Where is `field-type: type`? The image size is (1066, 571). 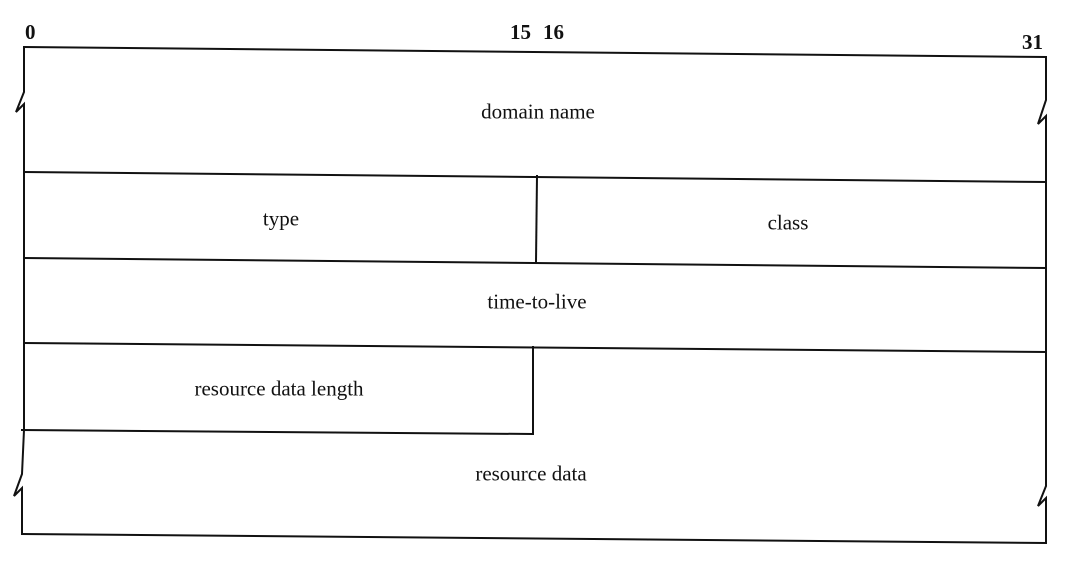
field-type: type is located at coordinates (281, 218).